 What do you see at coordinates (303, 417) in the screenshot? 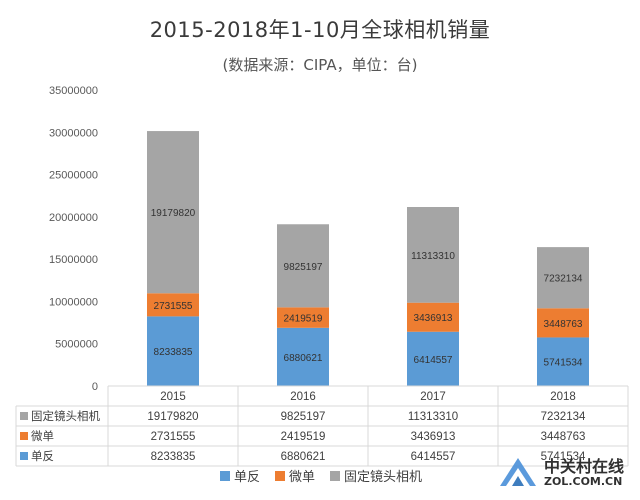
I see `table-cell: 9825197` at bounding box center [303, 417].